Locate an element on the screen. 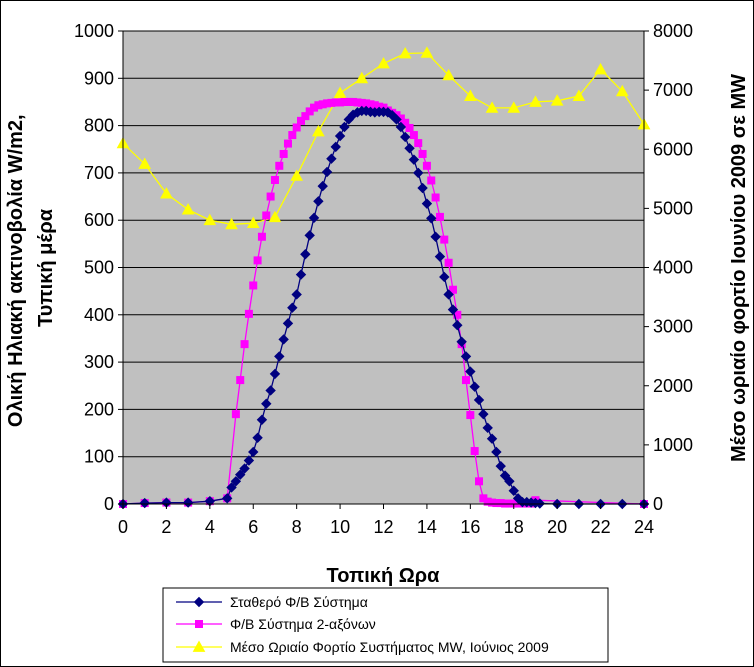 The width and height of the screenshot is (754, 667). x-tick-label: 8 is located at coordinates (297, 527).